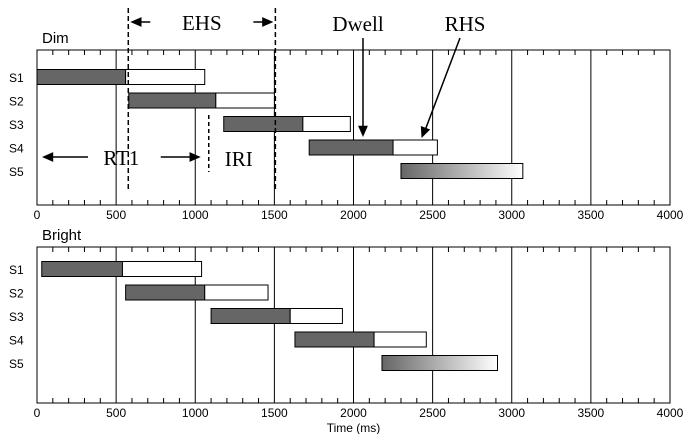 The width and height of the screenshot is (689, 434). Describe the element at coordinates (354, 427) in the screenshot. I see `x-axis-label: Time (ms)` at that location.